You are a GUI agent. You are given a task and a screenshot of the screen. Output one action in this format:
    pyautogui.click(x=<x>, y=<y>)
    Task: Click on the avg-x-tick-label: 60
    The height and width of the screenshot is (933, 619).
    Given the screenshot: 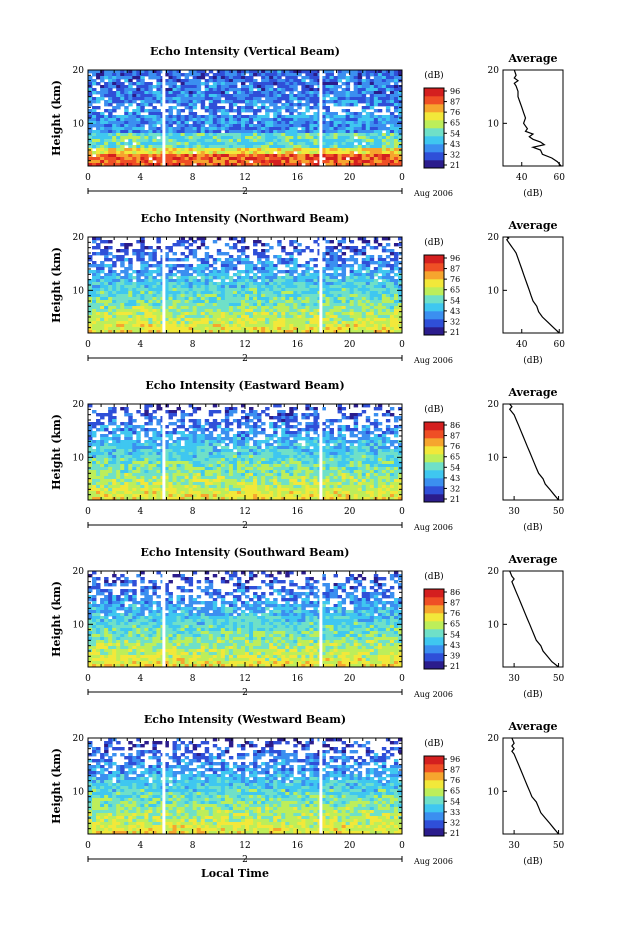 What is the action you would take?
    pyautogui.click(x=560, y=345)
    